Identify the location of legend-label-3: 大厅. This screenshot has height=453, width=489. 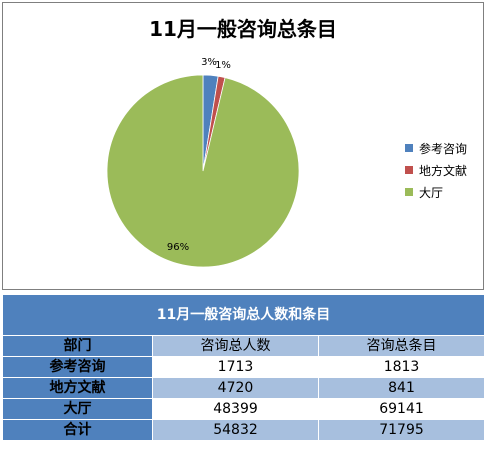
(431, 192).